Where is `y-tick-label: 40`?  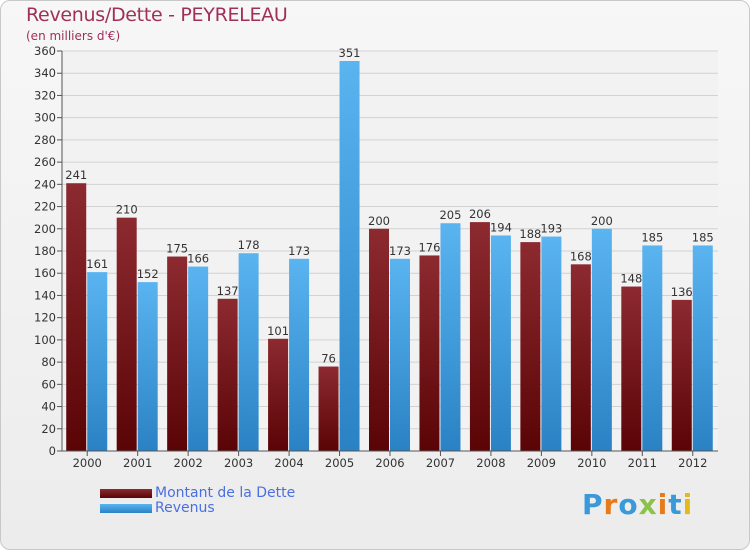 y-tick-label: 40 is located at coordinates (48, 407).